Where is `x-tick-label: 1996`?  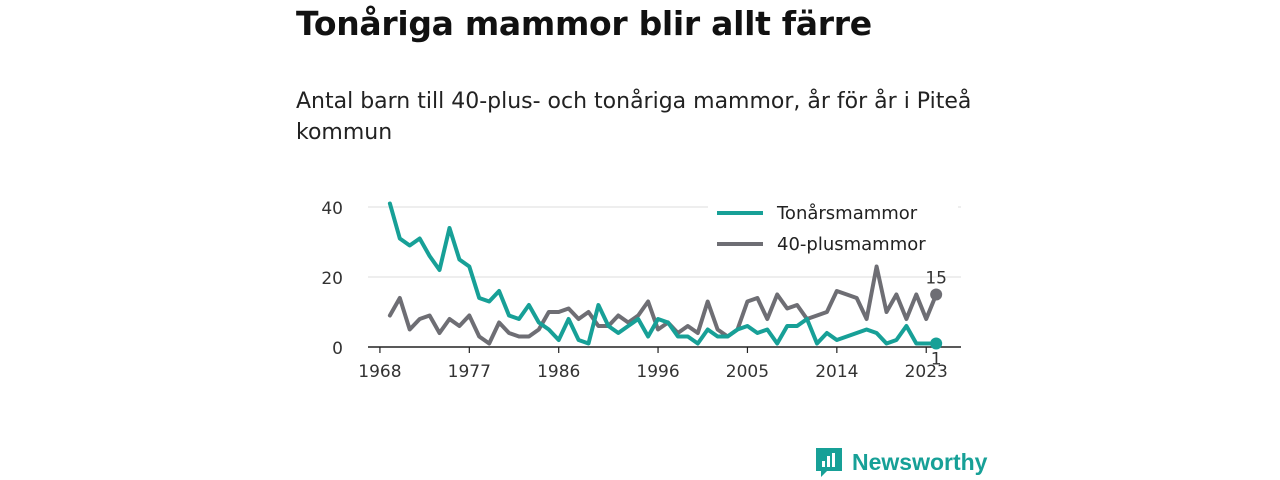
x-tick-label: 1996 is located at coordinates (657, 372).